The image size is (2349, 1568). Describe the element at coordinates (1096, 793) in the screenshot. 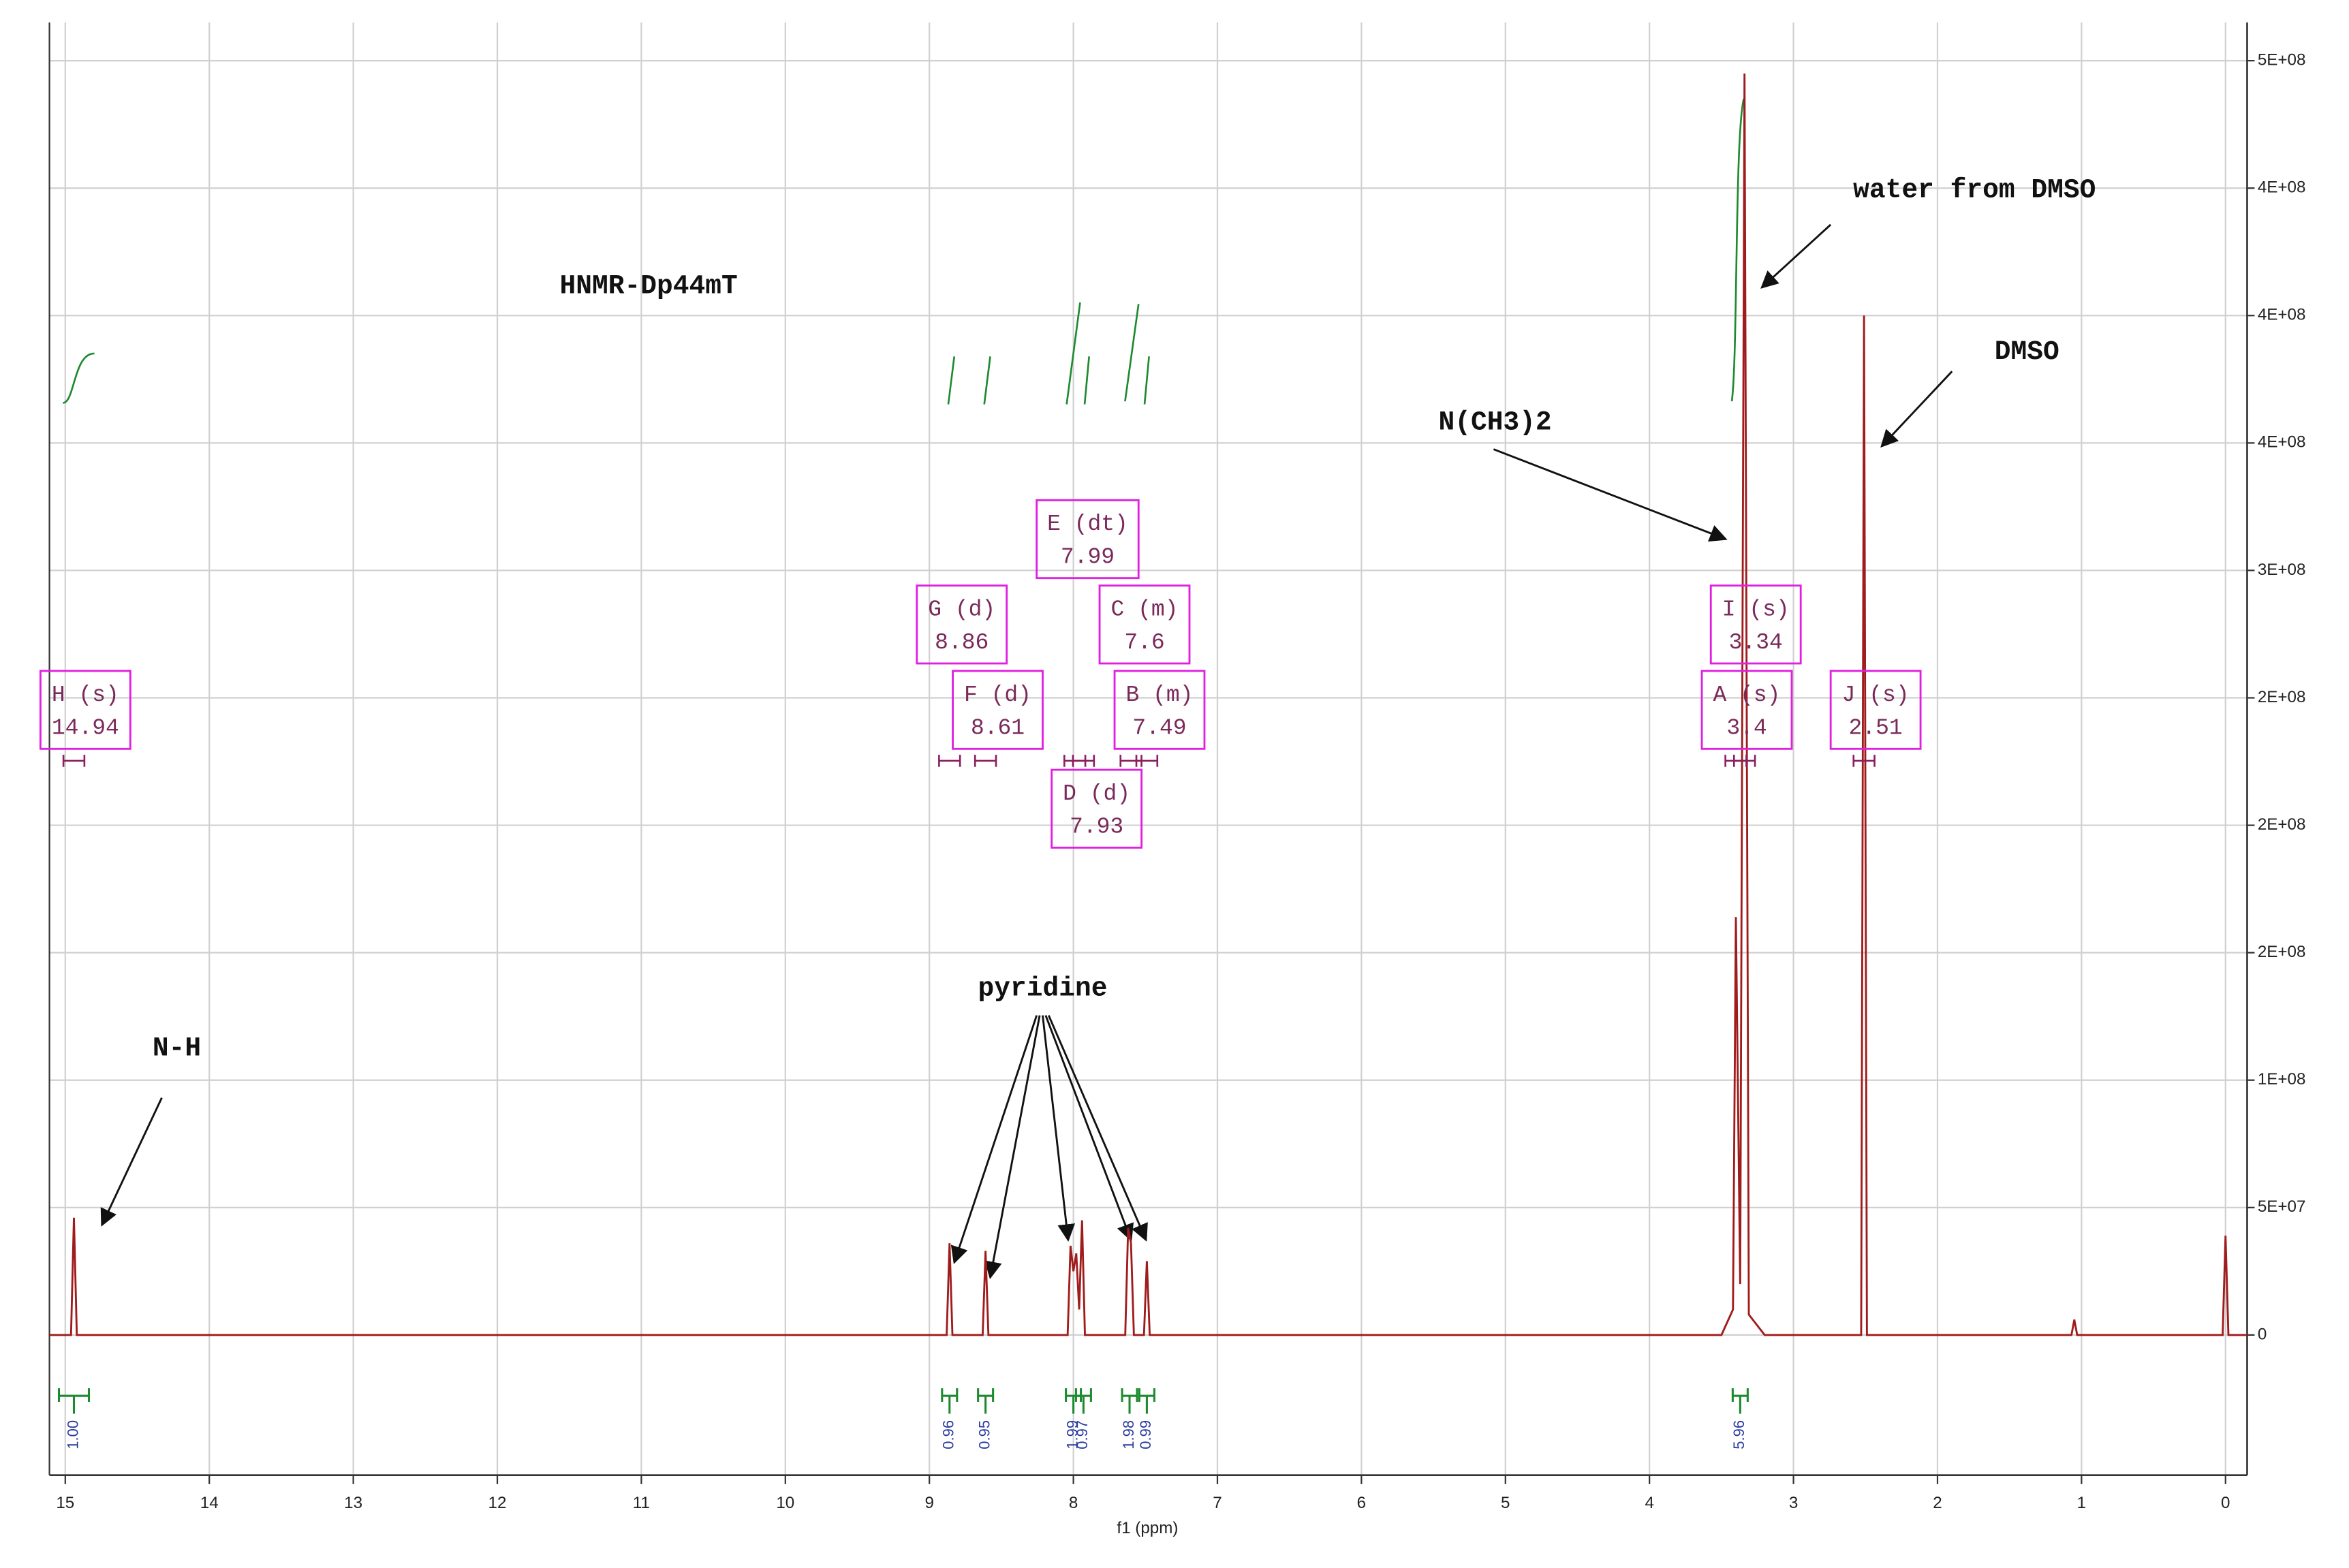

I see `peak-label-name: D (d)` at that location.